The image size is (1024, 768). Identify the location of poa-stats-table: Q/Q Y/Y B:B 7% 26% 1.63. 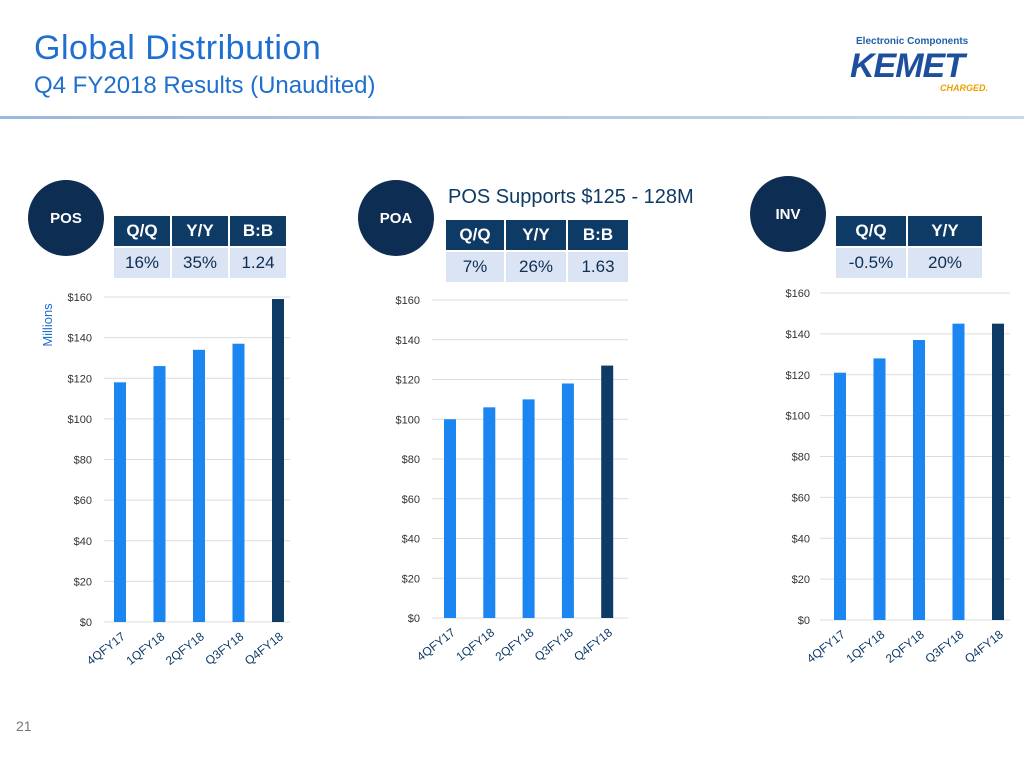
(538, 251).